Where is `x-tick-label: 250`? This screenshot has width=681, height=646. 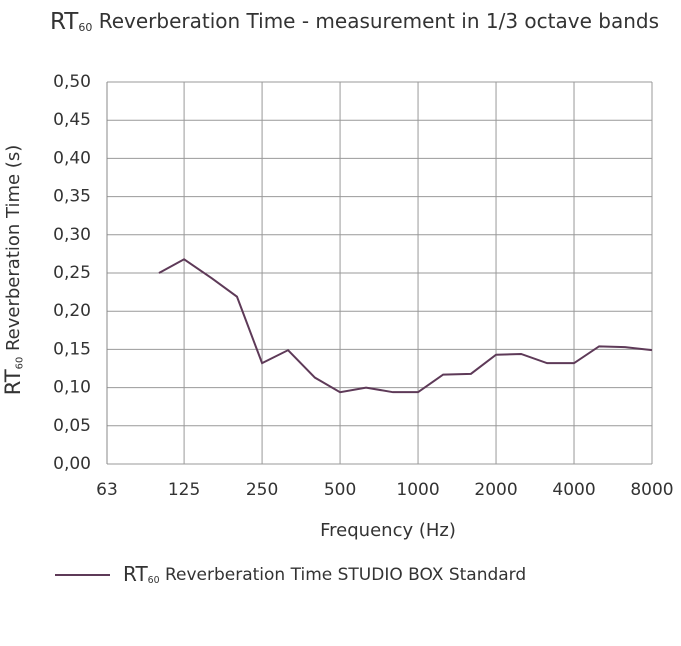
x-tick-label: 250 is located at coordinates (262, 490).